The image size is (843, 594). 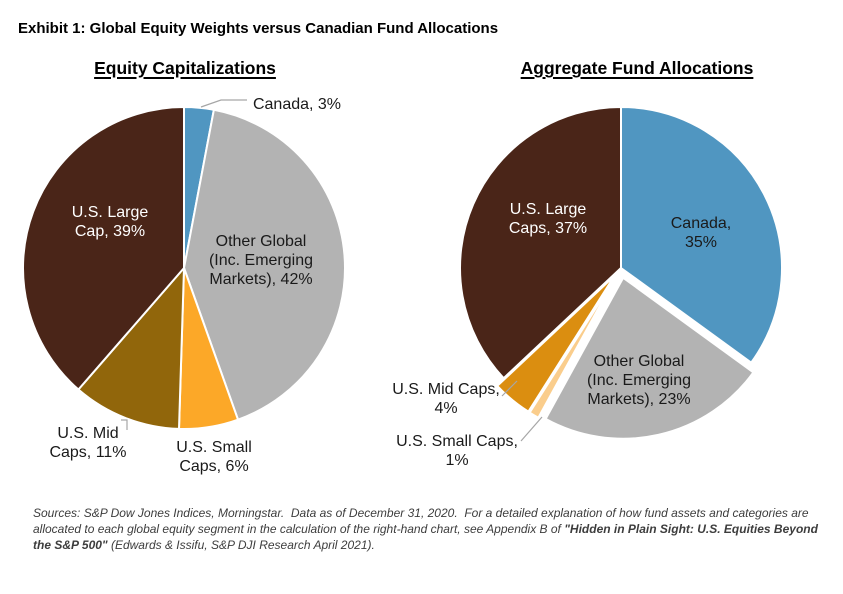 What do you see at coordinates (131, 348) in the screenshot?
I see `pie-slice-u-s-mid-caps-caps` at bounding box center [131, 348].